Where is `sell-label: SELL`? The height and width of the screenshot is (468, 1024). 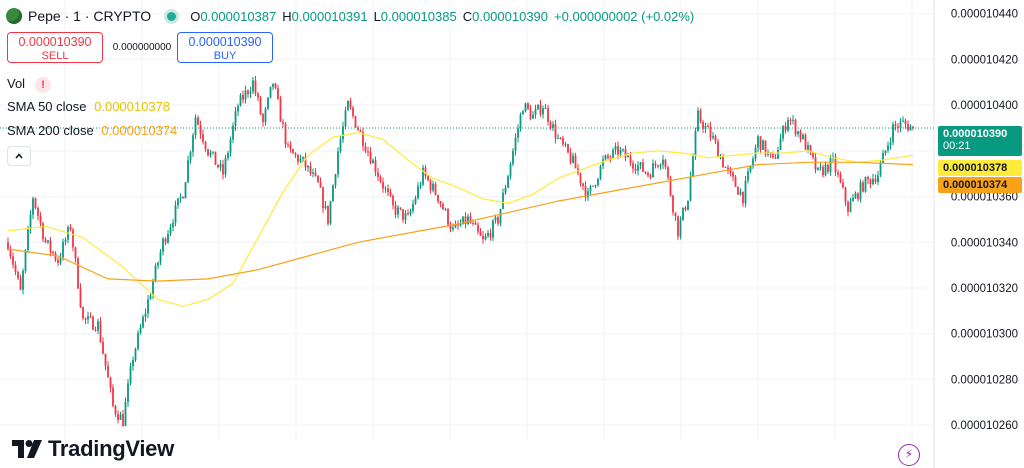 sell-label: SELL is located at coordinates (55, 56).